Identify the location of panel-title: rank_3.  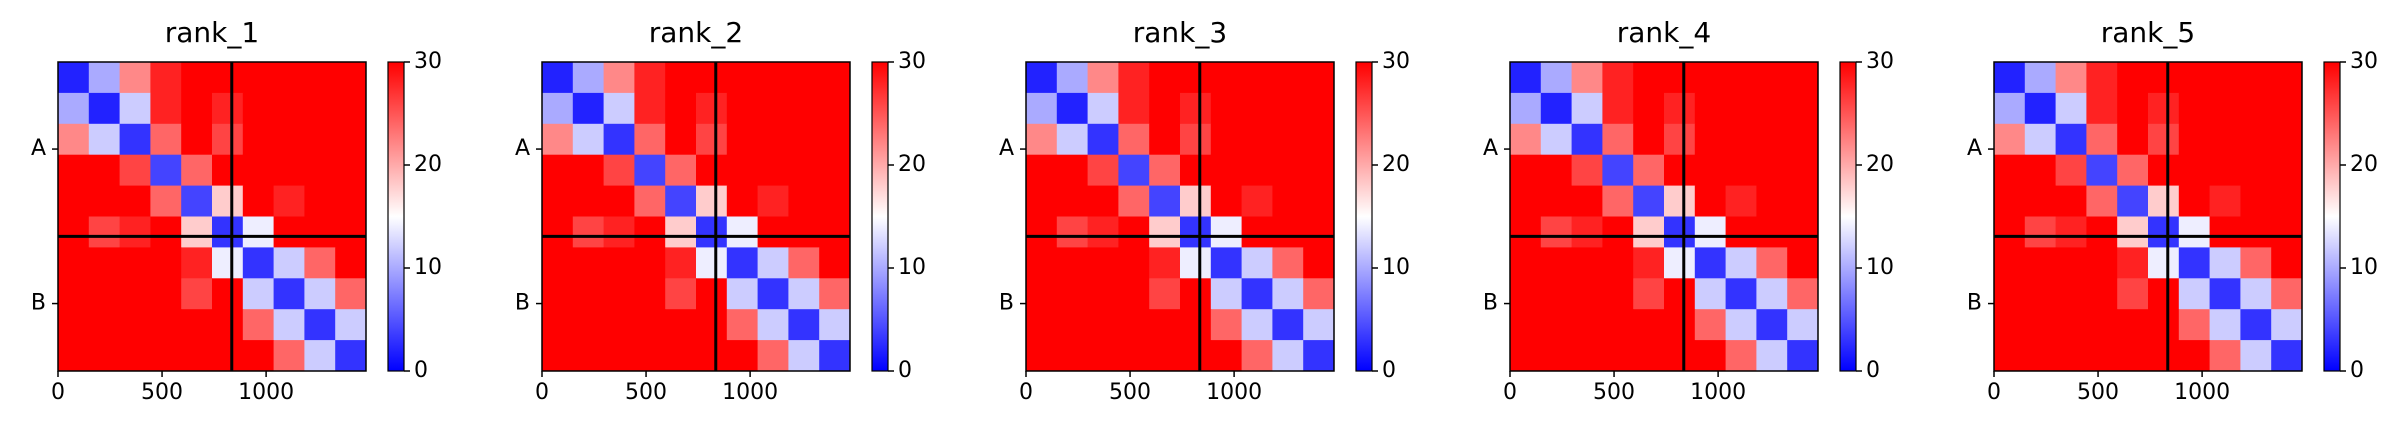
(1180, 32).